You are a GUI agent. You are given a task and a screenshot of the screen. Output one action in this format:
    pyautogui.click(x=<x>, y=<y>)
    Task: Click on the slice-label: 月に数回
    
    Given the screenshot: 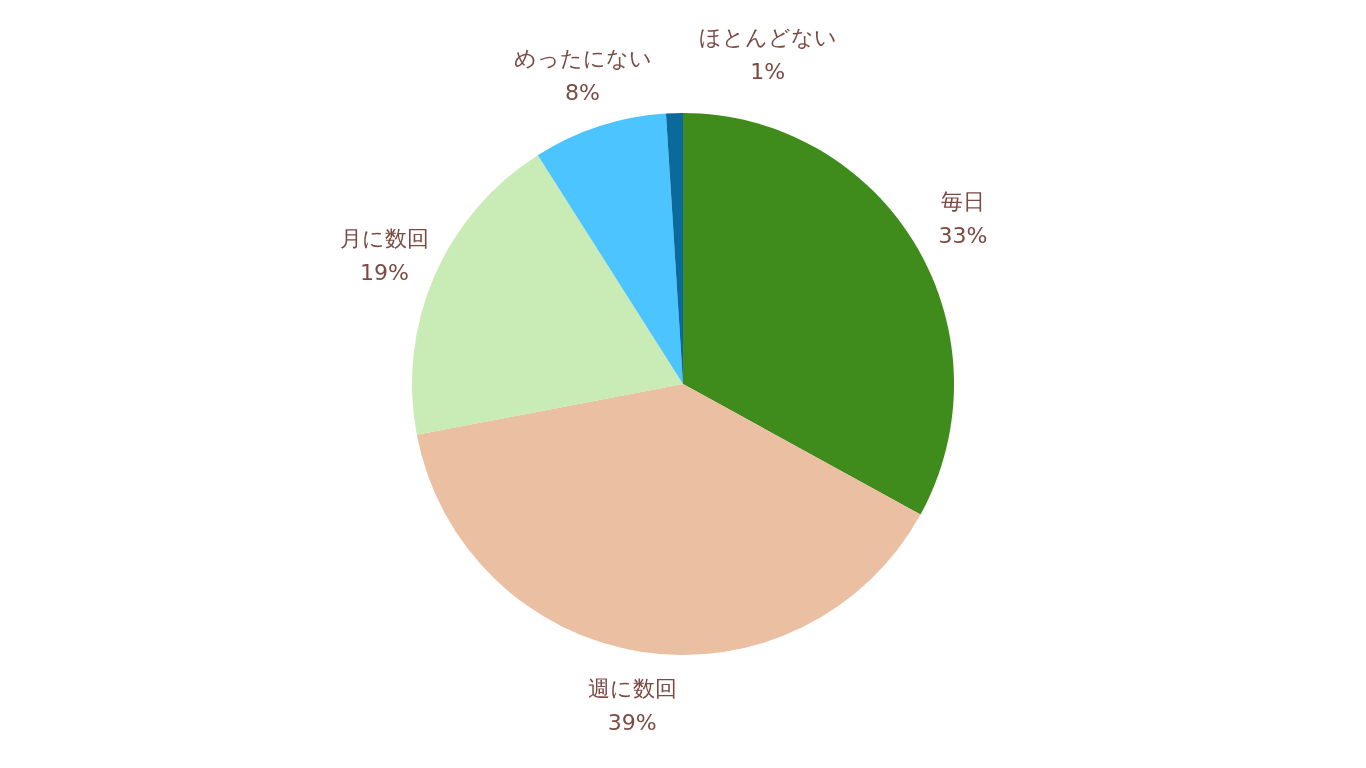 What is the action you would take?
    pyautogui.click(x=385, y=238)
    